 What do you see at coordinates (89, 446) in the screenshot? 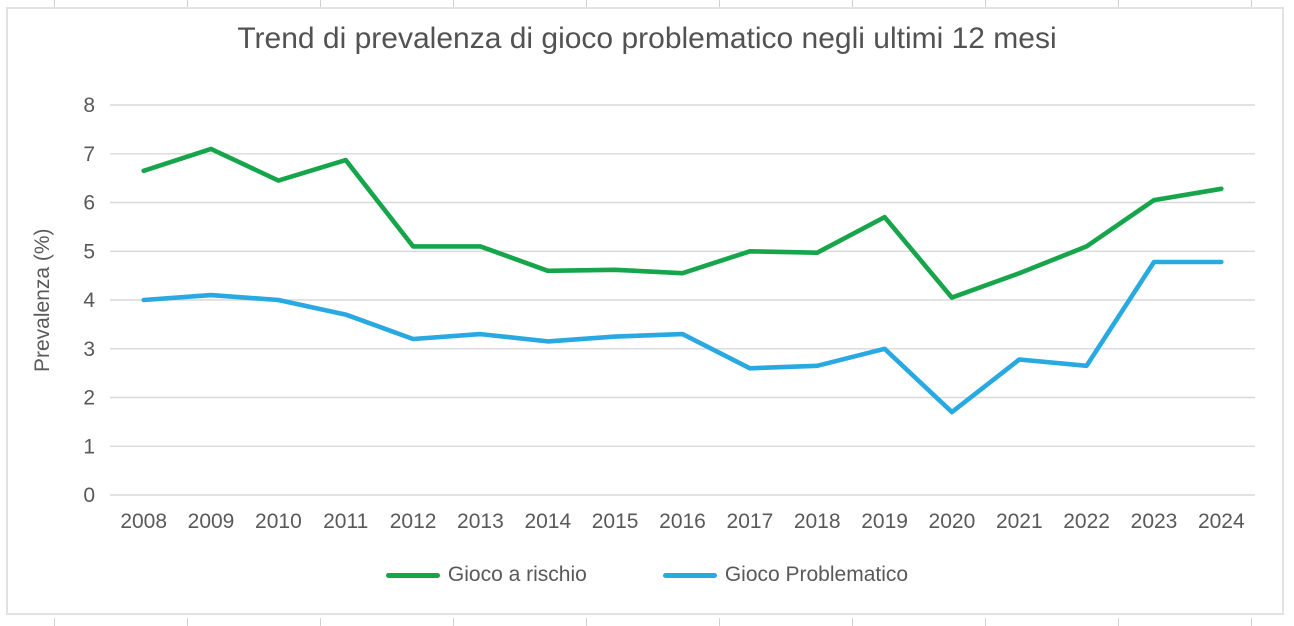
I see `svg-text: 1` at bounding box center [89, 446].